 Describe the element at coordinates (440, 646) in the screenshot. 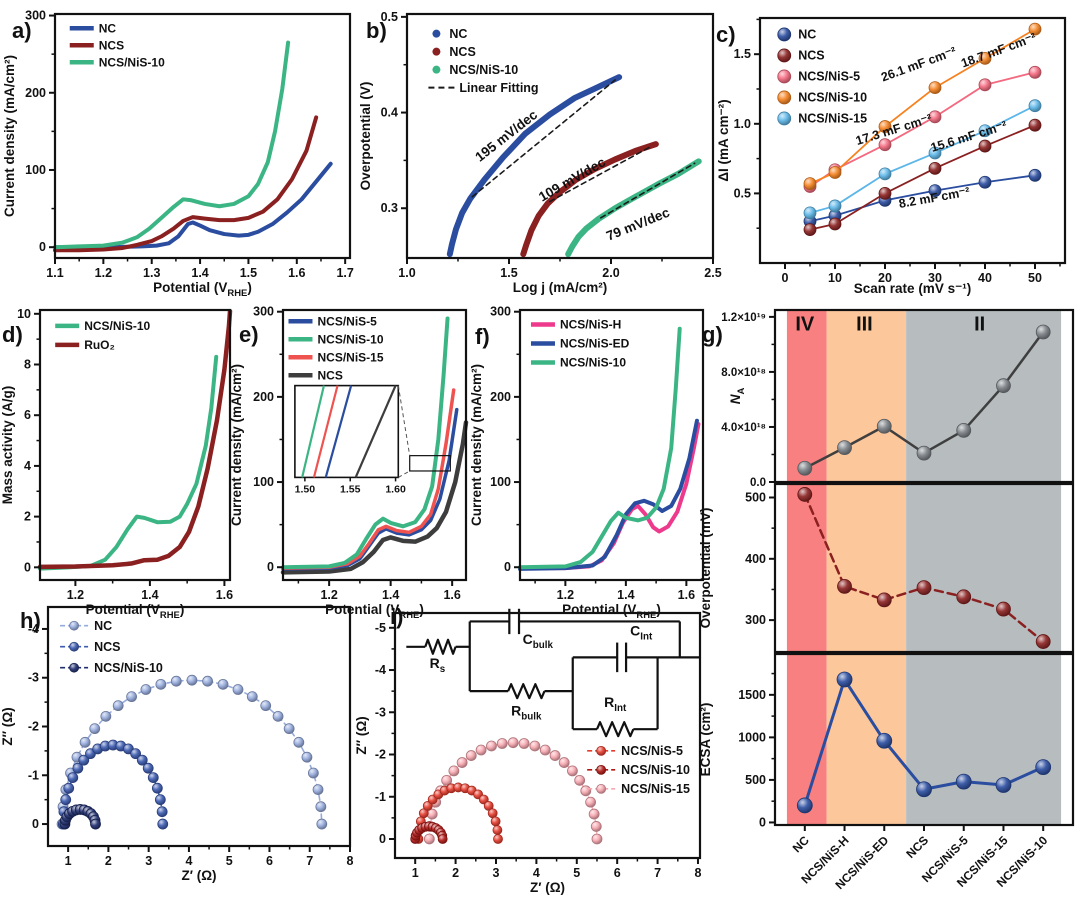

I see `resistor-symbol` at that location.